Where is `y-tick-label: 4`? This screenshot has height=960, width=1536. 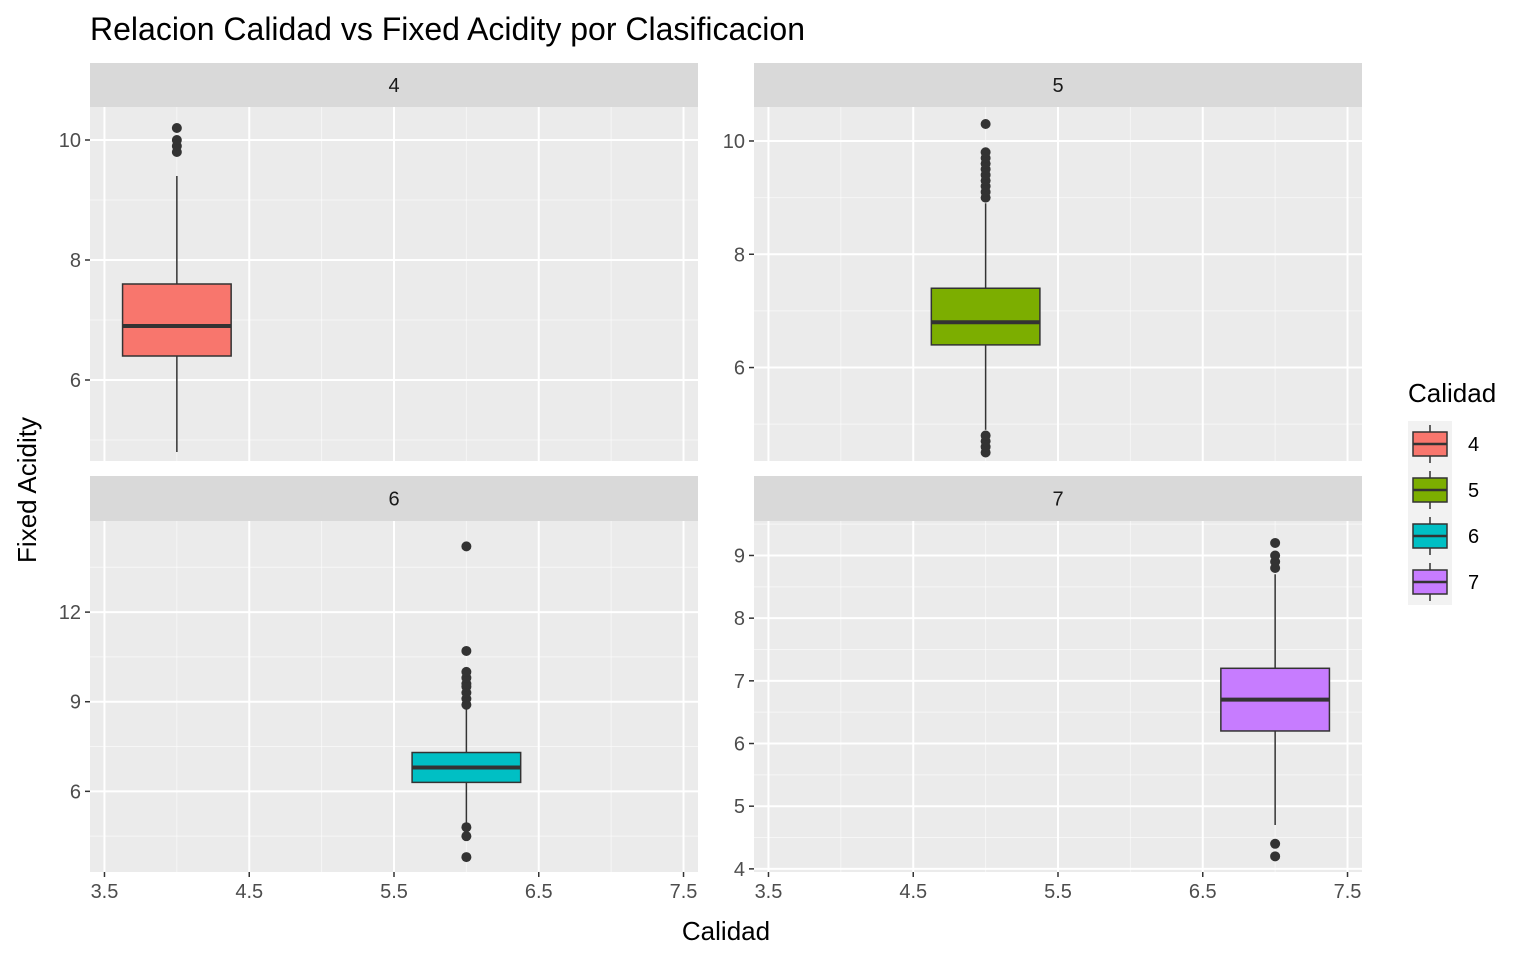
y-tick-label: 4 is located at coordinates (739, 870).